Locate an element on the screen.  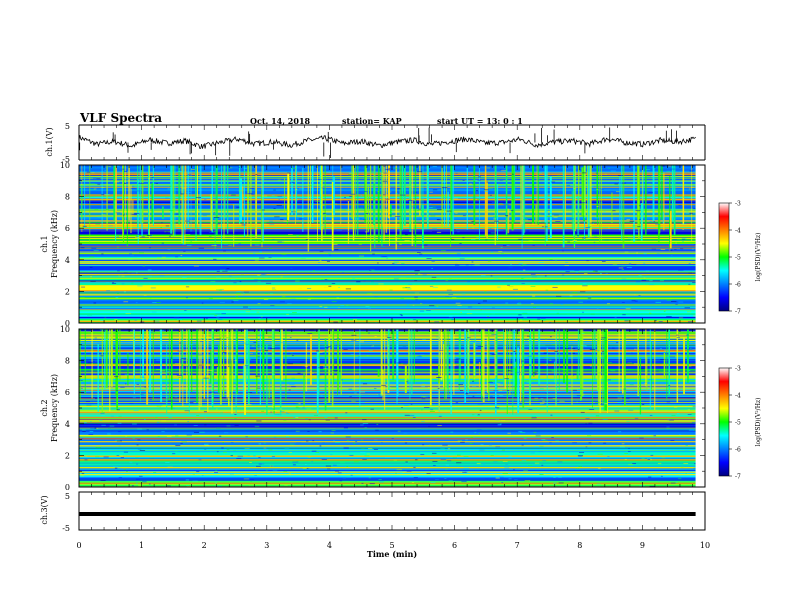
spectrogram-ytick-label: 10 is located at coordinates (65, 329).